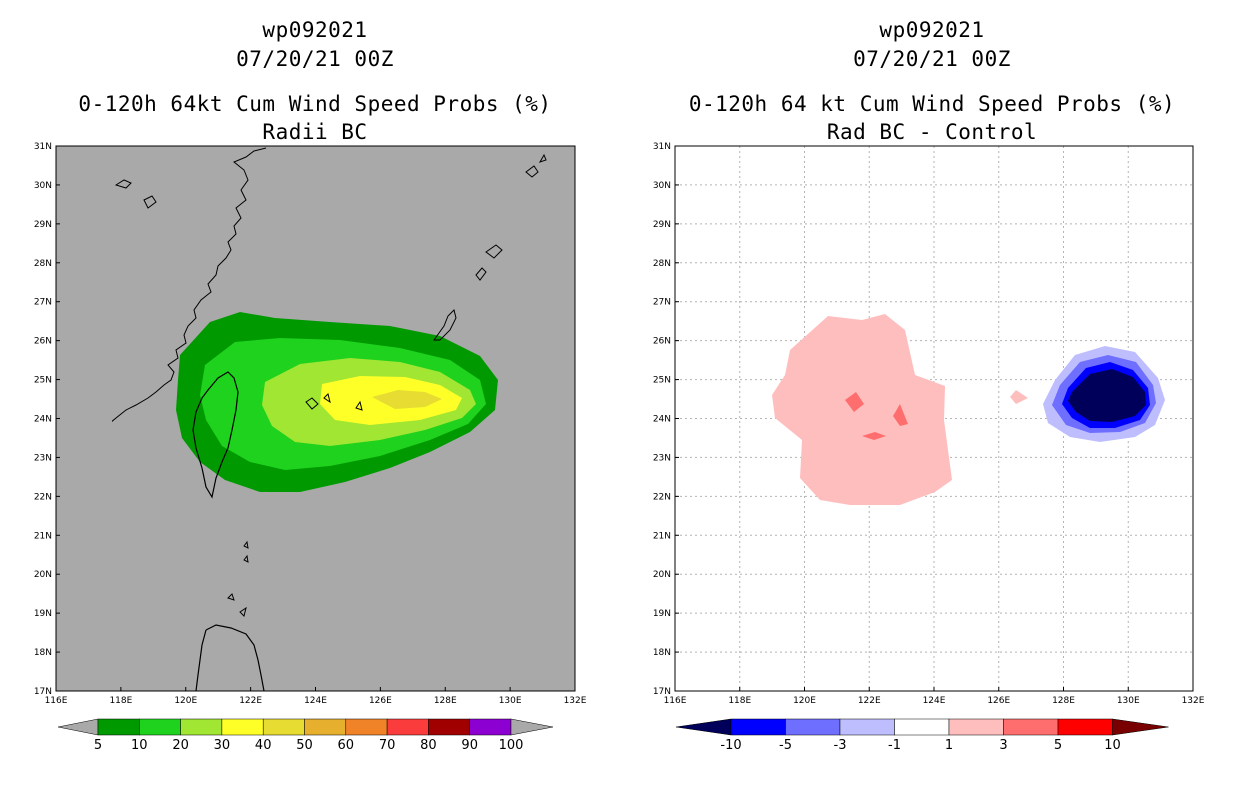 The width and height of the screenshot is (1236, 800). I want to click on left-lat-label: 30N, so click(43, 186).